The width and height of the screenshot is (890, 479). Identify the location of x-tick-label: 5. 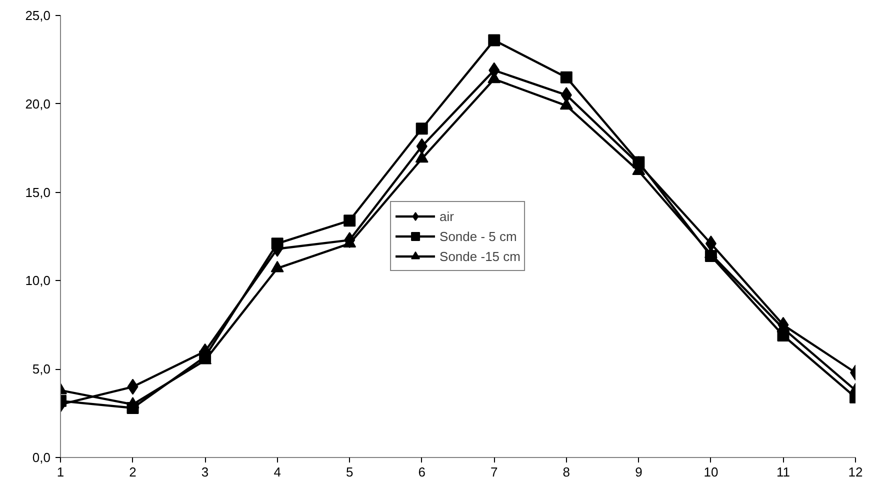
(350, 471).